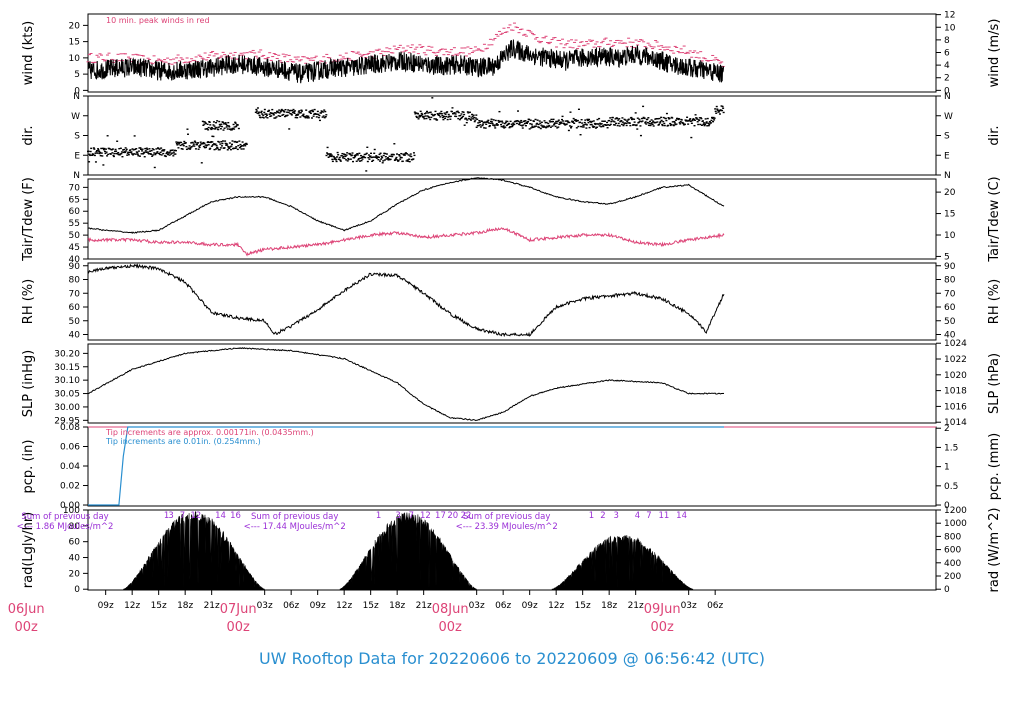 The width and height of the screenshot is (1024, 704). Describe the element at coordinates (947, 156) in the screenshot. I see `dir-ytick-right-label: E` at that location.